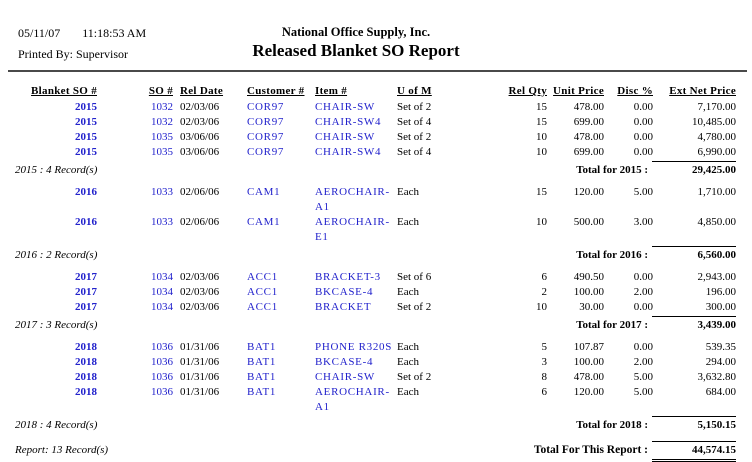 This screenshot has width=752, height=462. Describe the element at coordinates (588, 137) in the screenshot. I see `cell-unit-price: 478.00` at that location.